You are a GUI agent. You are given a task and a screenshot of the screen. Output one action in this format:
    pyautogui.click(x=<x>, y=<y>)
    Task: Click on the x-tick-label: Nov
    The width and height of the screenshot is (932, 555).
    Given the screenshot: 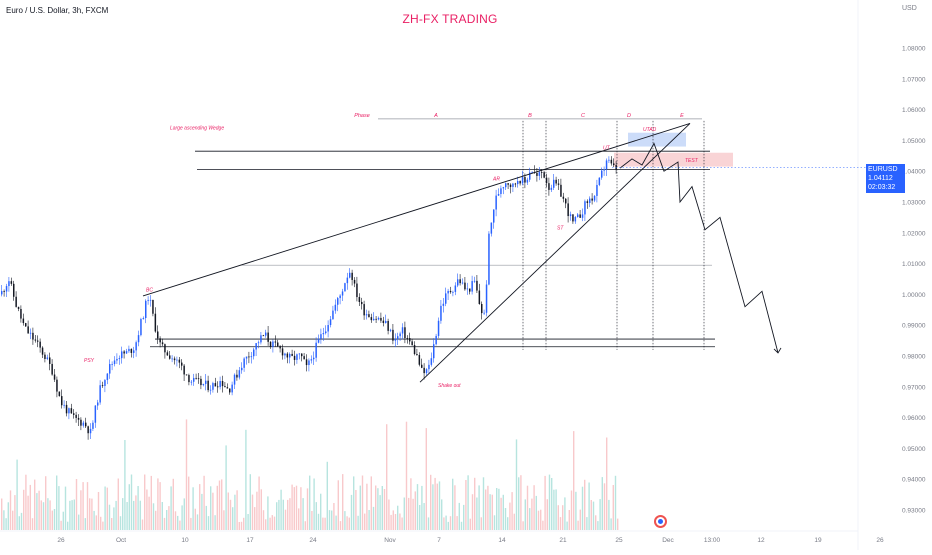 What is the action you would take?
    pyautogui.click(x=390, y=540)
    